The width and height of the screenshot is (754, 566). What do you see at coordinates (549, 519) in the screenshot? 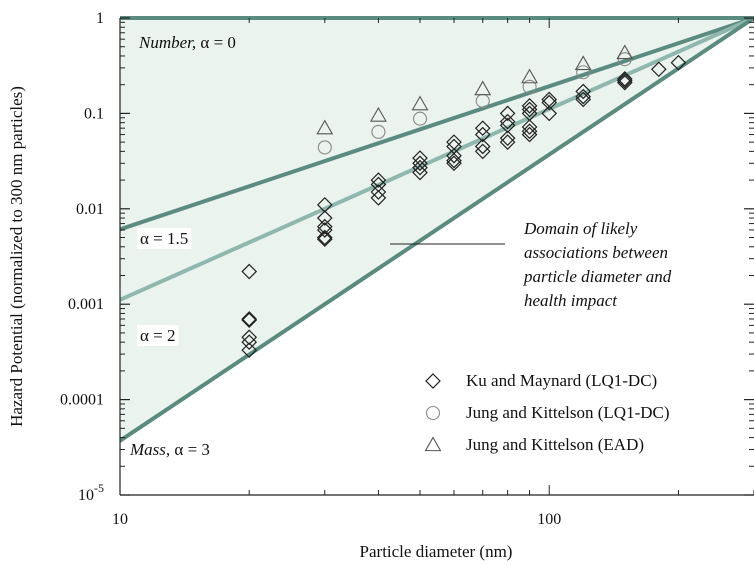
I see `x-tick-label: 100` at bounding box center [549, 519].